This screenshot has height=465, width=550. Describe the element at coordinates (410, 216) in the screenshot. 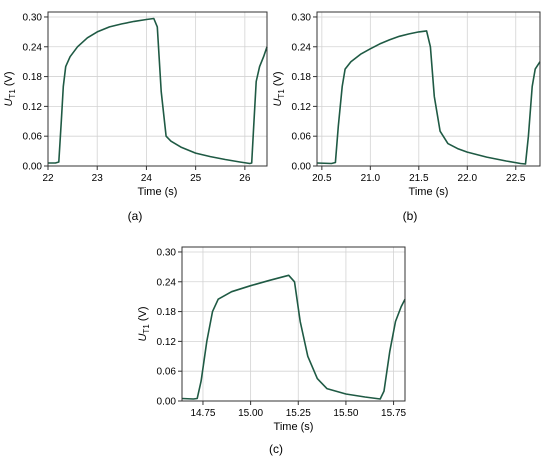

I see `panel-label: (b)` at that location.